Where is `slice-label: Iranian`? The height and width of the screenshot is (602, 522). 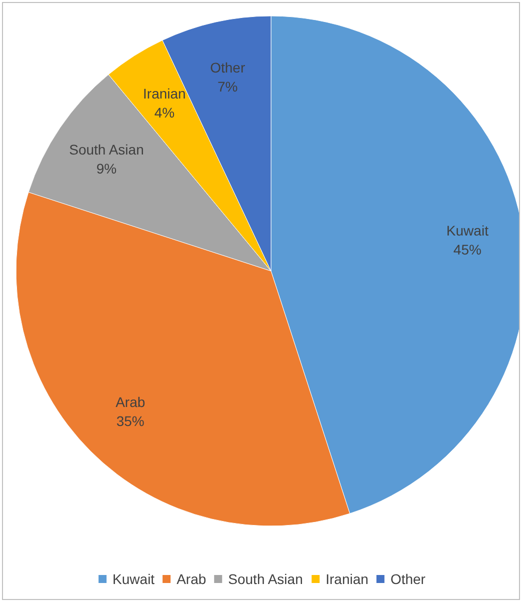 slice-label: Iranian is located at coordinates (164, 94).